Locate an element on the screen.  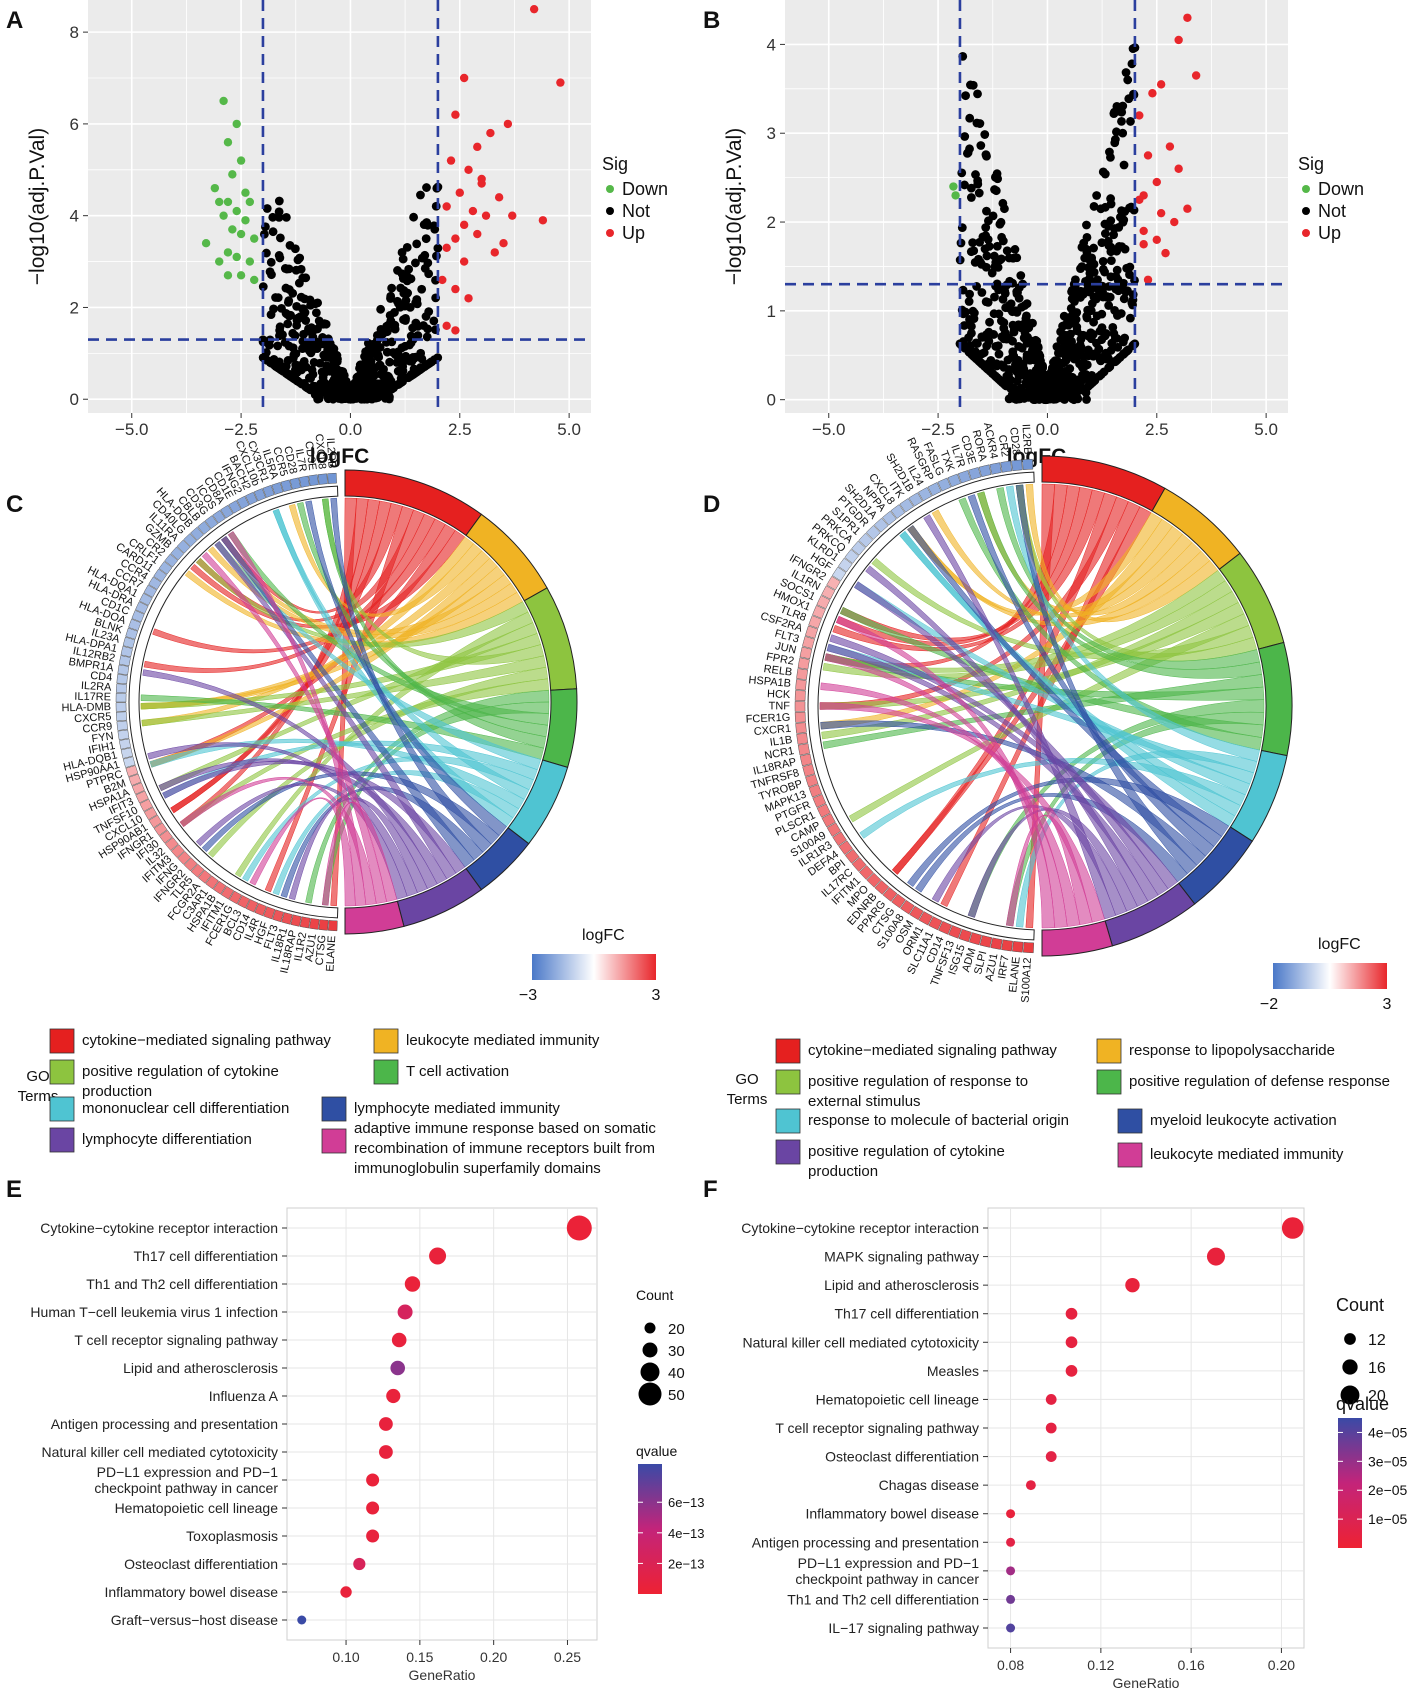
legend-label: Not is located at coordinates (636, 211).